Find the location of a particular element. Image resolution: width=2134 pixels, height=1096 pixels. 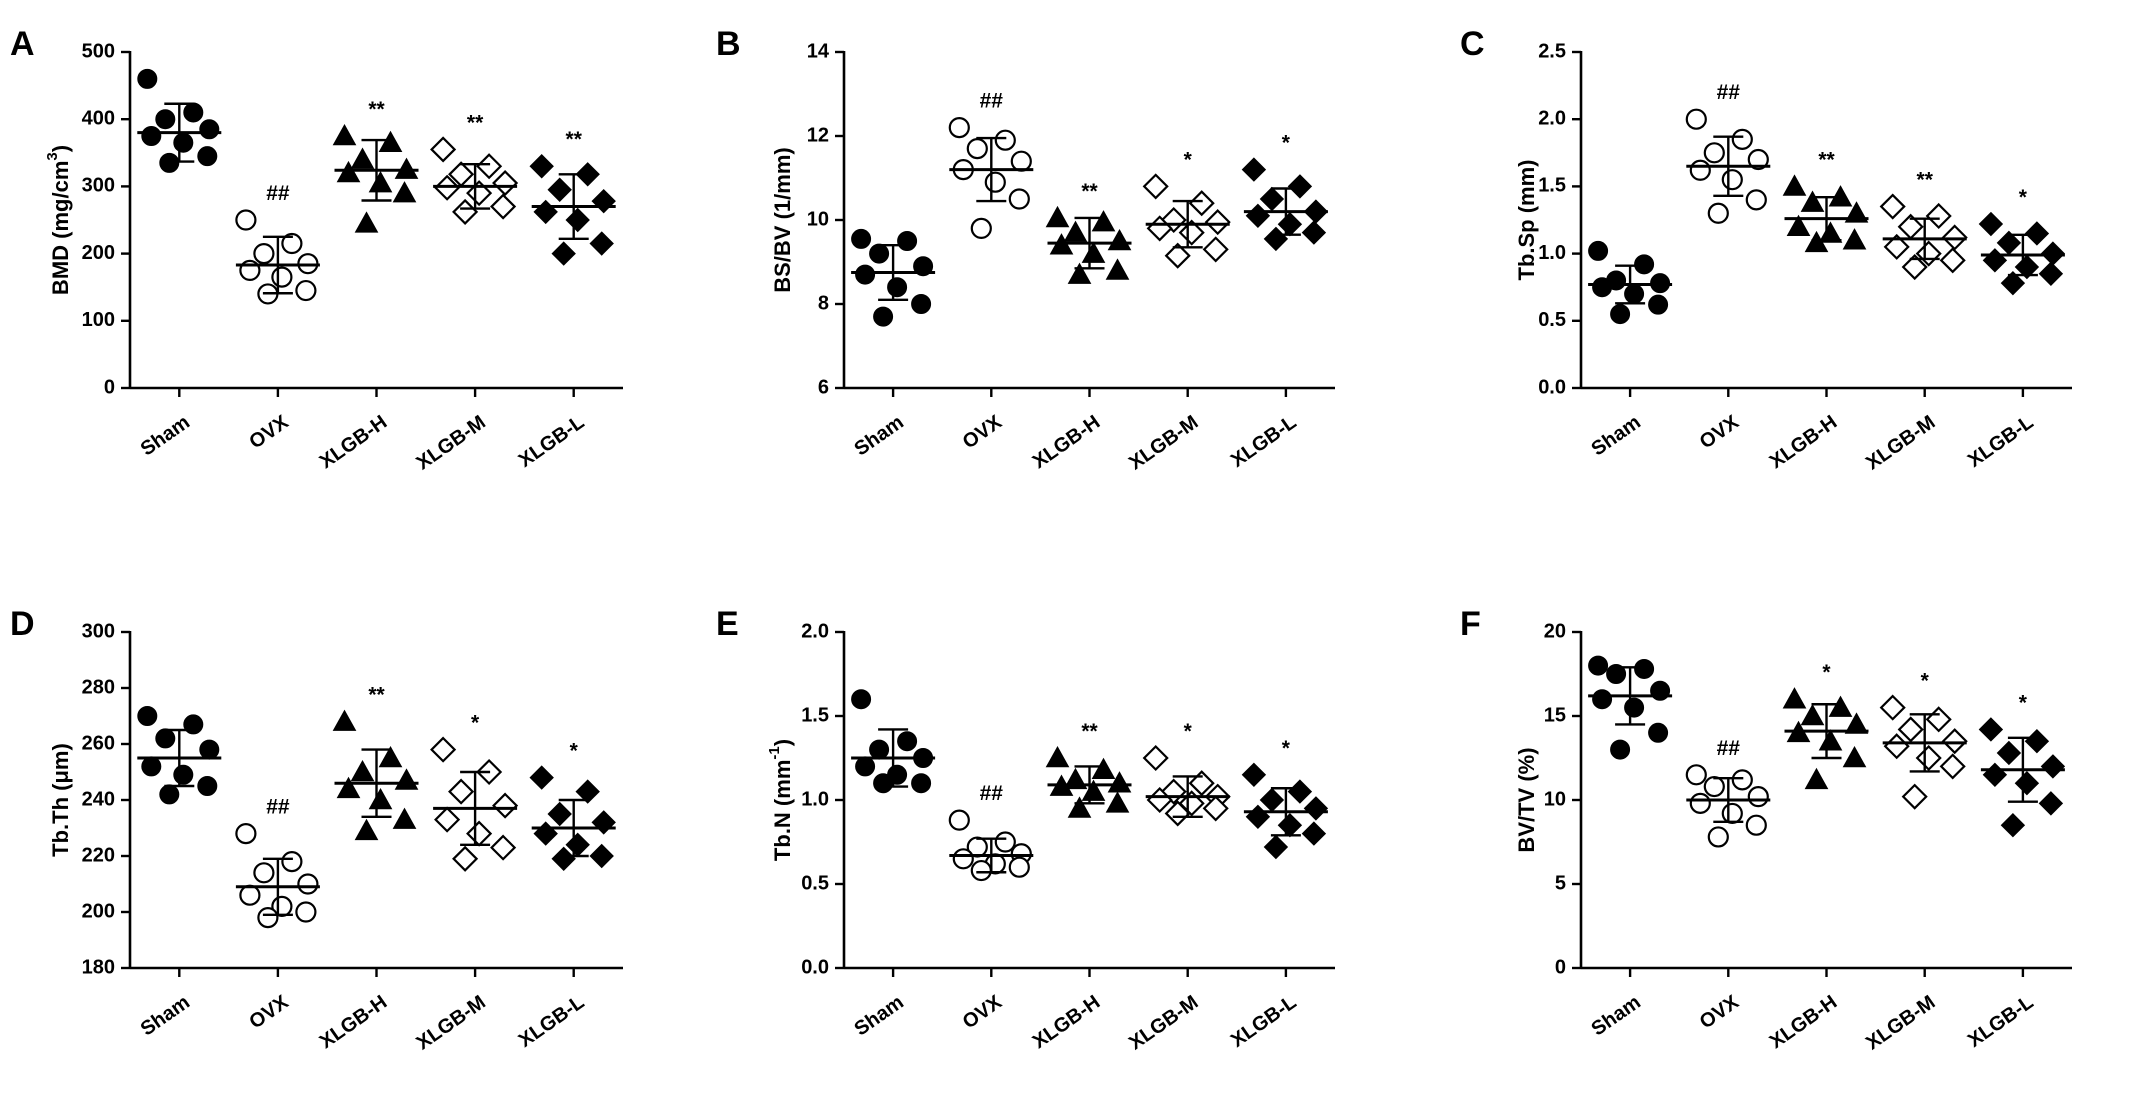

x-tick-label: Sham is located at coordinates (1616, 1015).